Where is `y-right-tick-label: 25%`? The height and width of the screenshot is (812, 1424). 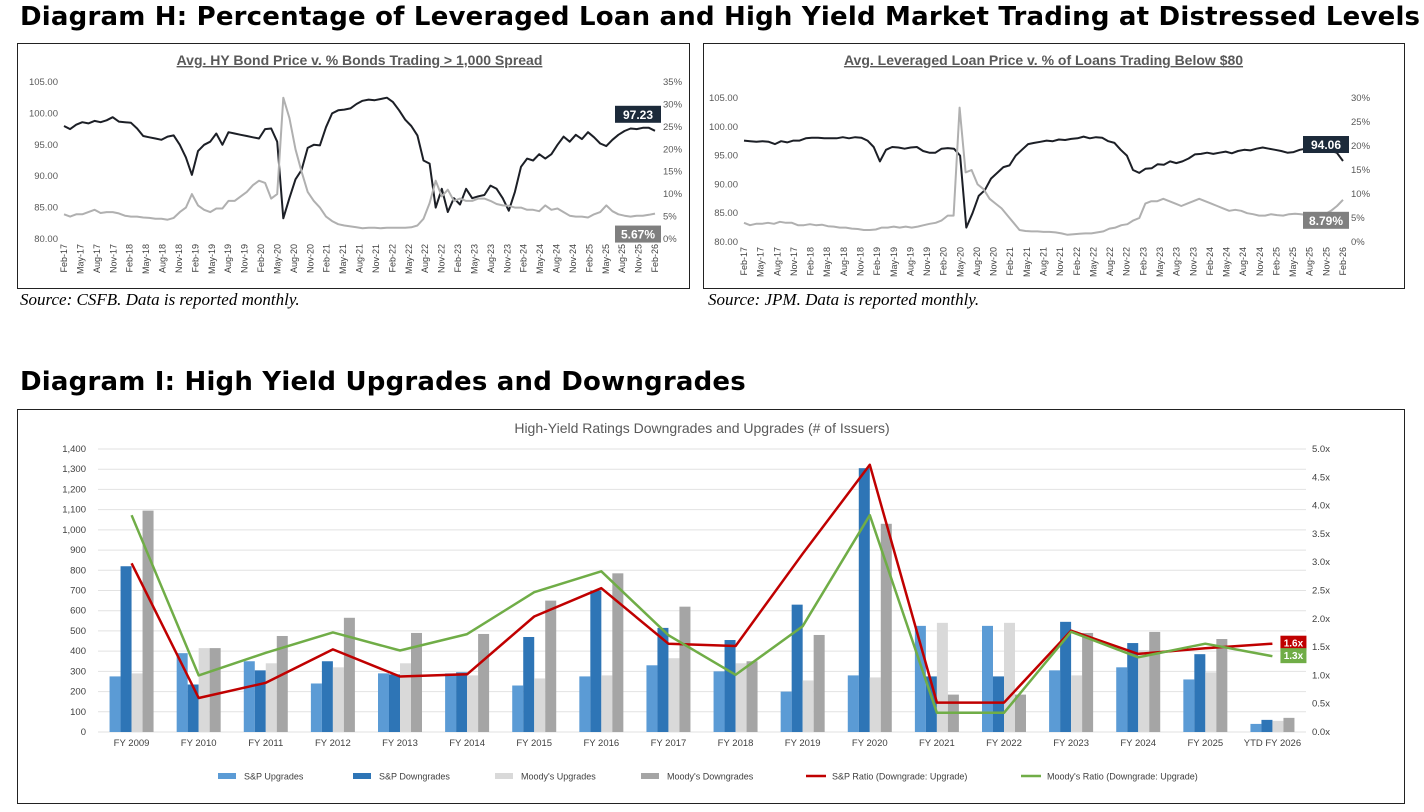 y-right-tick-label: 25% is located at coordinates (1361, 122).